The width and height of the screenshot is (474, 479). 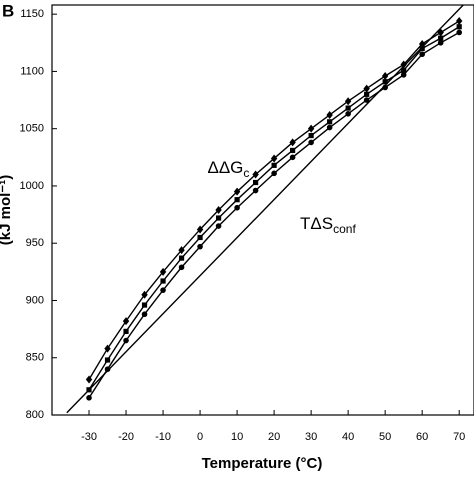 What do you see at coordinates (274, 437) in the screenshot?
I see `x-tick-label: 20` at bounding box center [274, 437].